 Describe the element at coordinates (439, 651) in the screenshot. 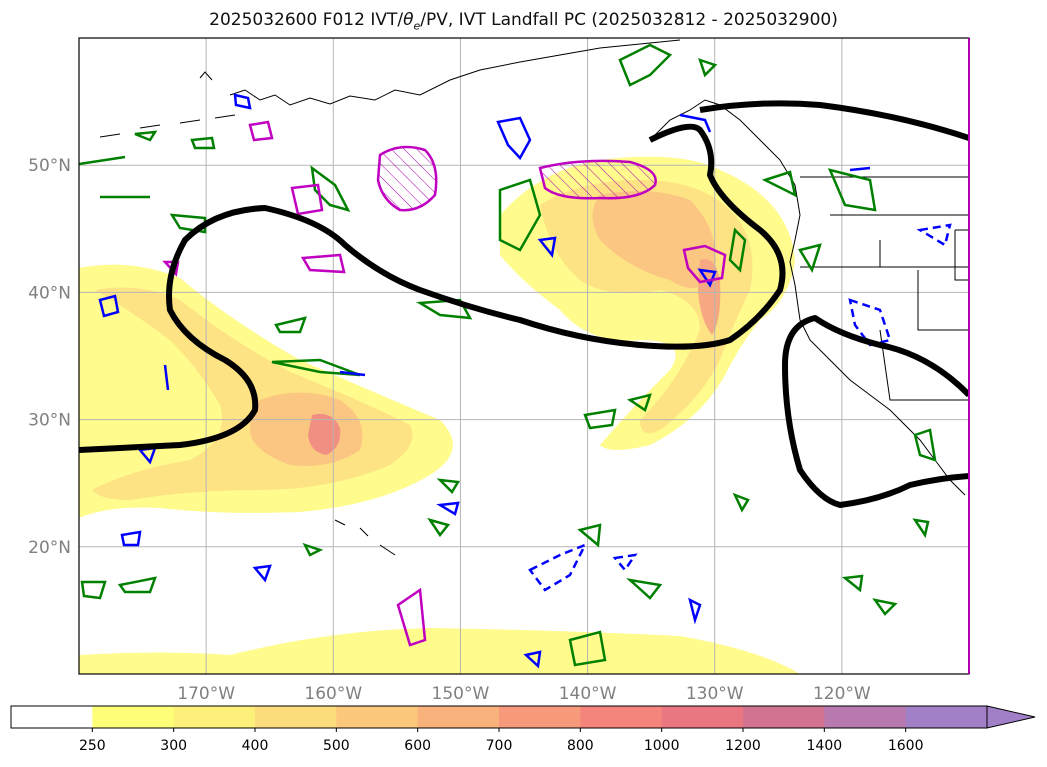

I see `ivt-band-south` at that location.